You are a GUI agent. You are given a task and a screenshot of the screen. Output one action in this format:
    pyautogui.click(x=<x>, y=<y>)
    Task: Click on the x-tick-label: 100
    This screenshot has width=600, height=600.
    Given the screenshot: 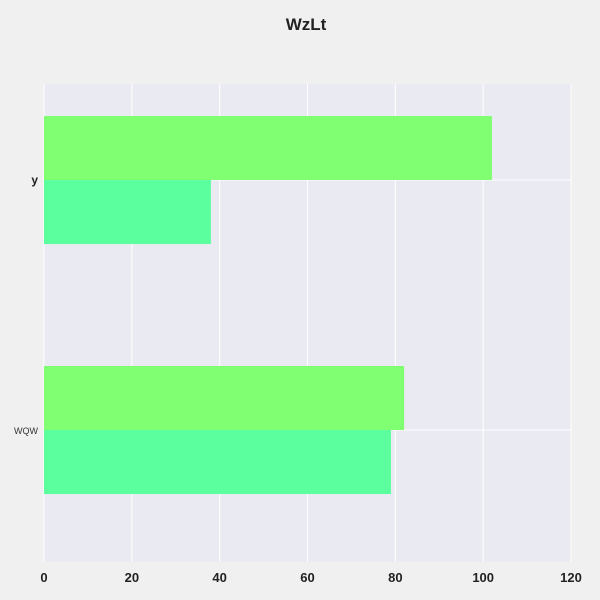 What is the action you would take?
    pyautogui.click(x=483, y=577)
    